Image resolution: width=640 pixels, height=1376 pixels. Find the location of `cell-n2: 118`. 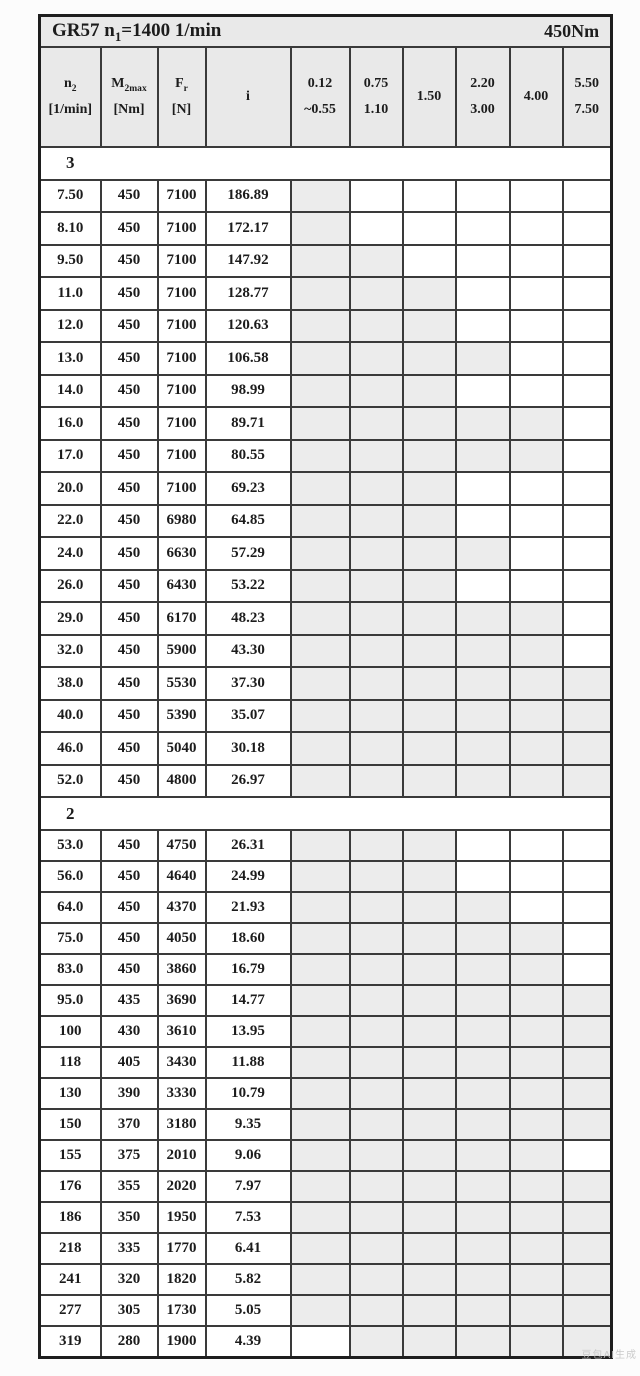

cell-n2: 118 is located at coordinates (70, 1062).